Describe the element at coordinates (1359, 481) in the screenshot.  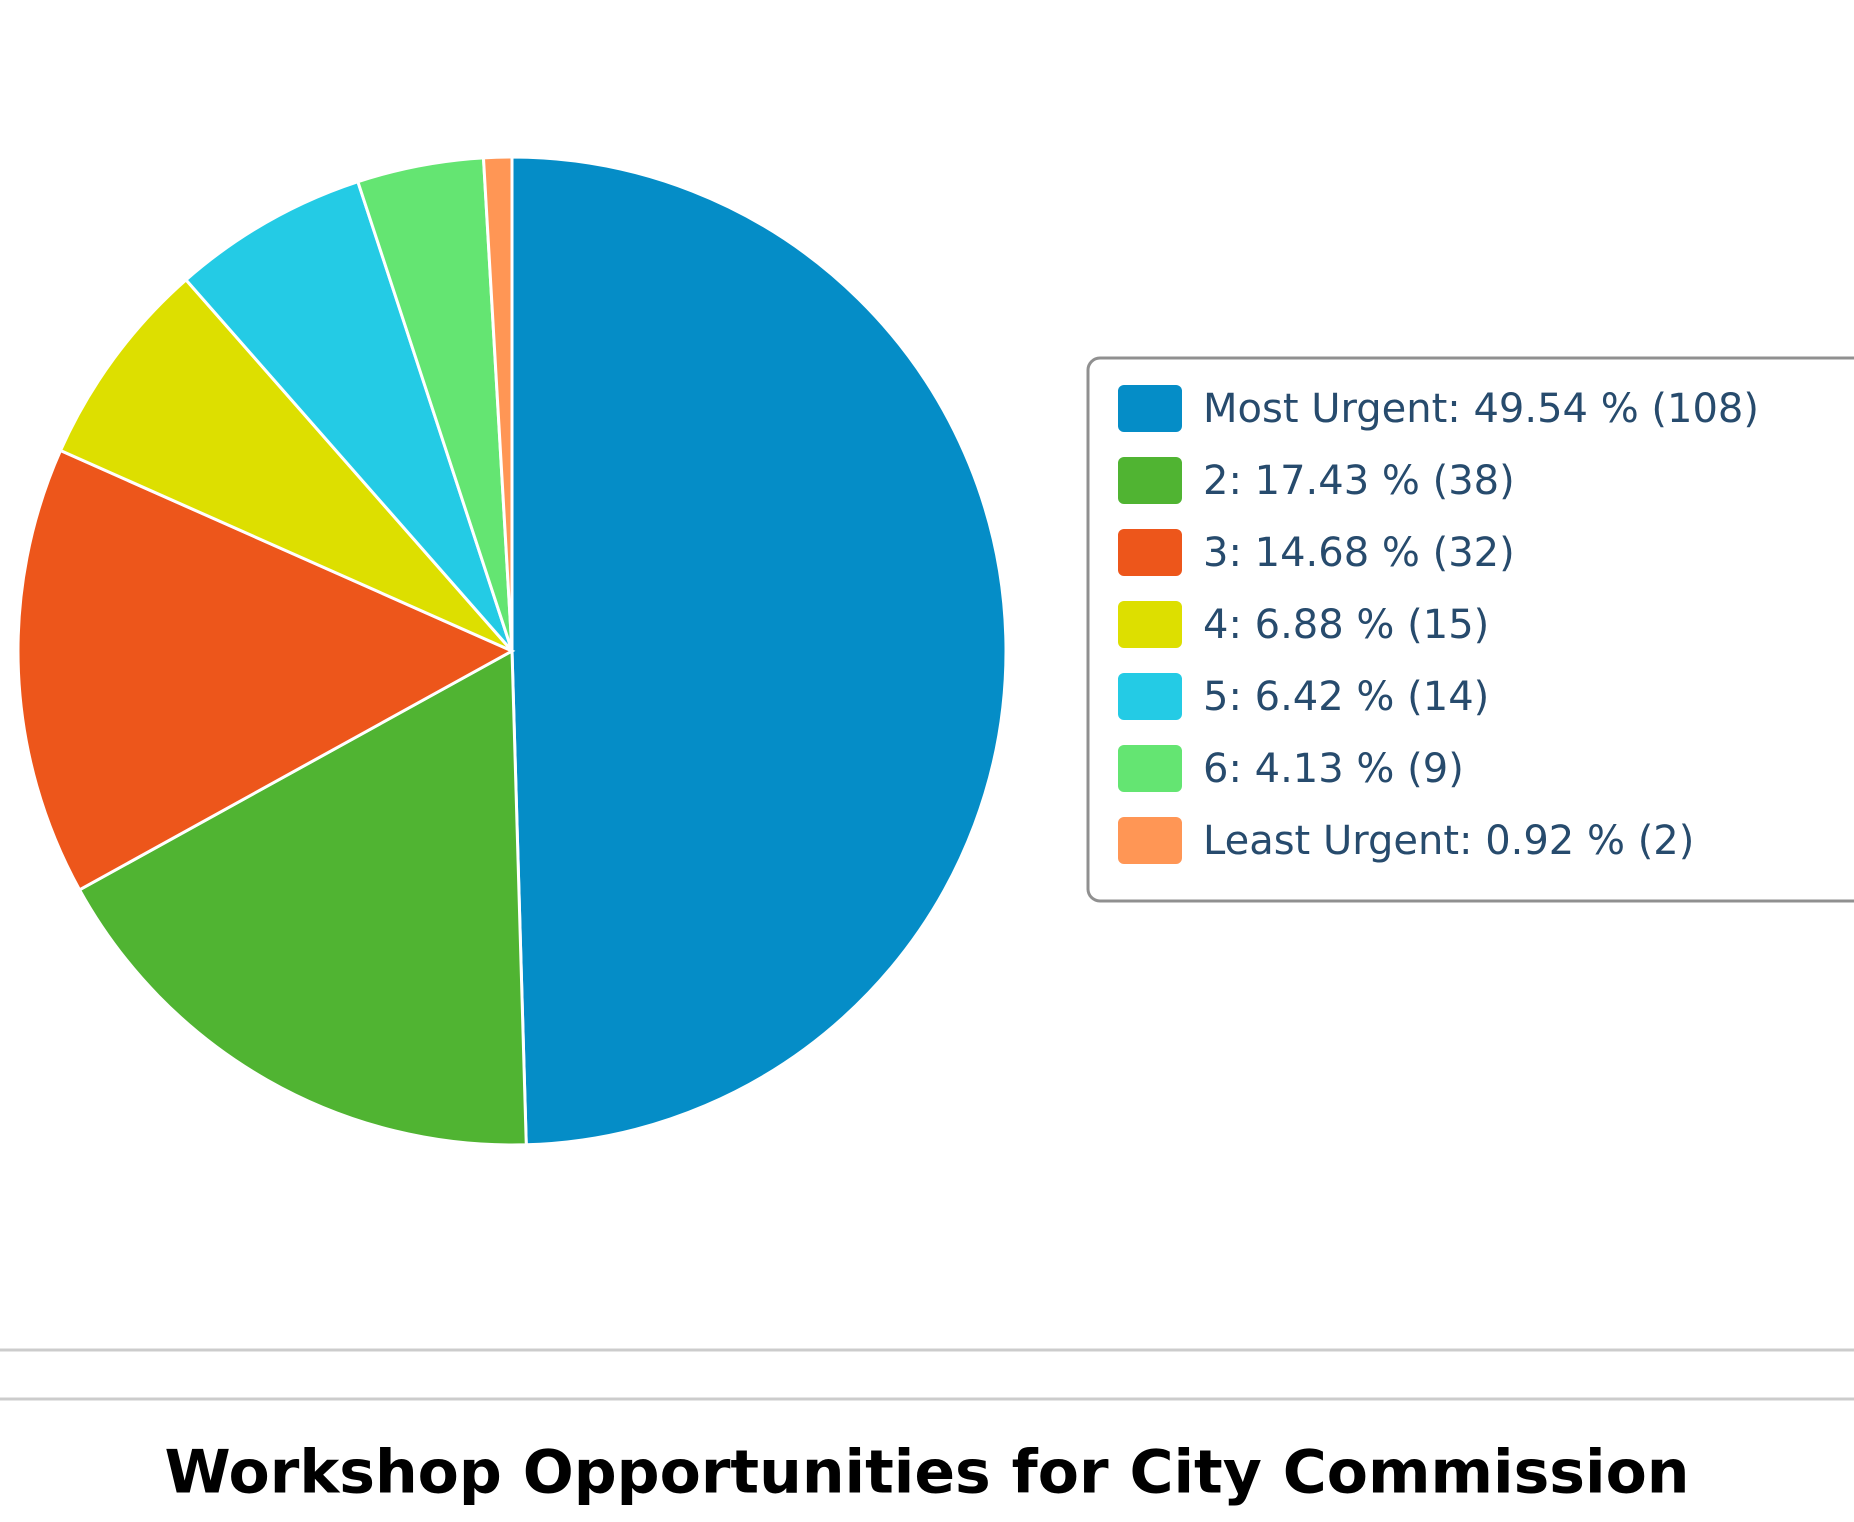
I see `legend-label: 2: 17.43 % (38)` at that location.